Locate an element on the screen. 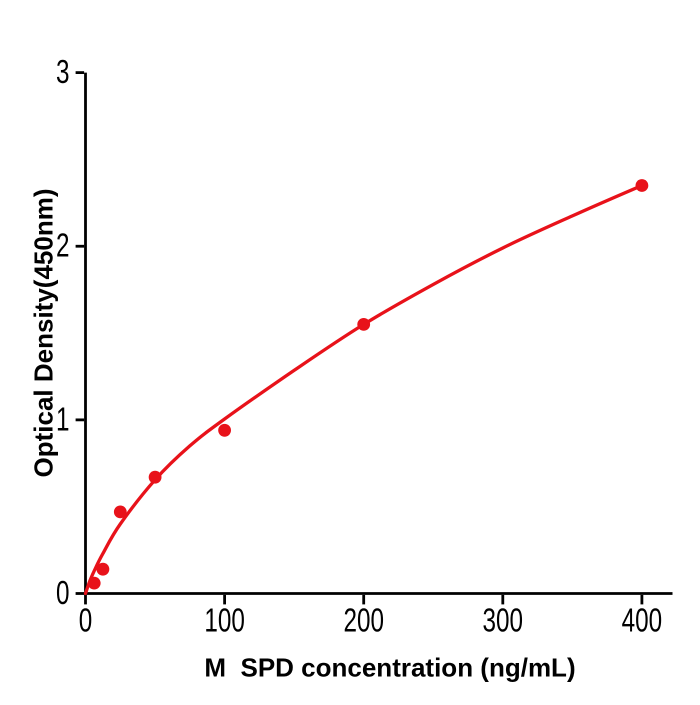  x-tick-label: 300 is located at coordinates (503, 620).